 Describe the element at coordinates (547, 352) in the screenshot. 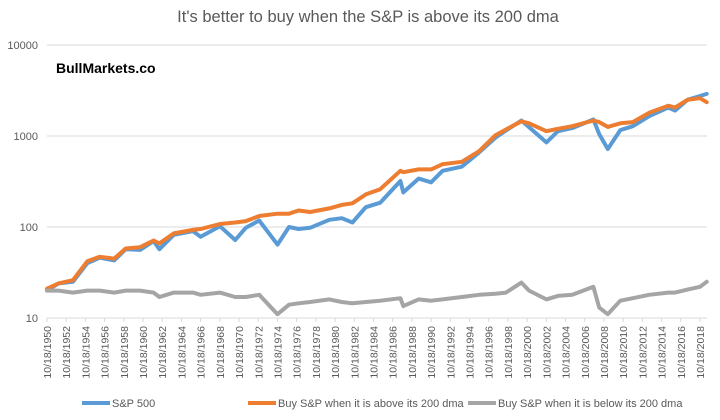

I see `x-tick-label: 10/18/2002` at that location.